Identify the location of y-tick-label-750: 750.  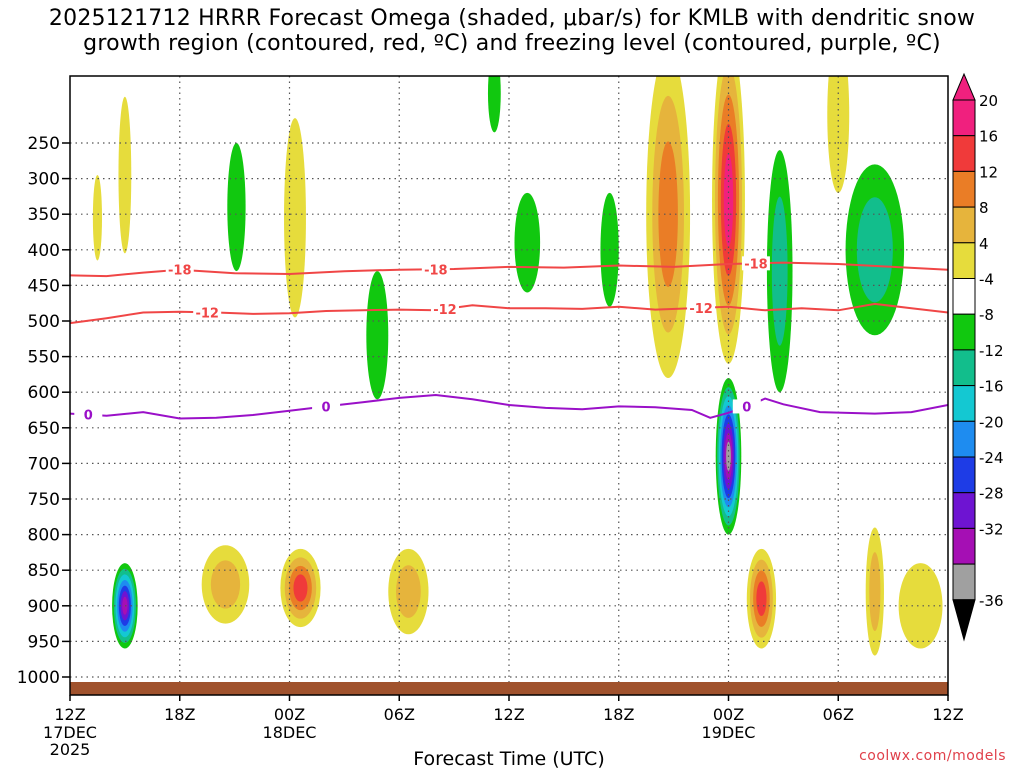
(44, 500).